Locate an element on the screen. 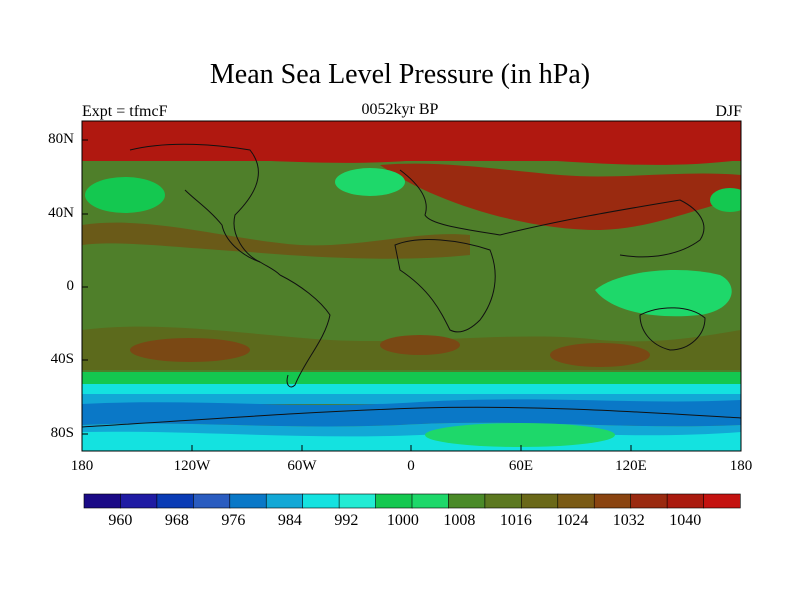 The height and width of the screenshot is (600, 800). north-america-coast is located at coordinates (205, 209).